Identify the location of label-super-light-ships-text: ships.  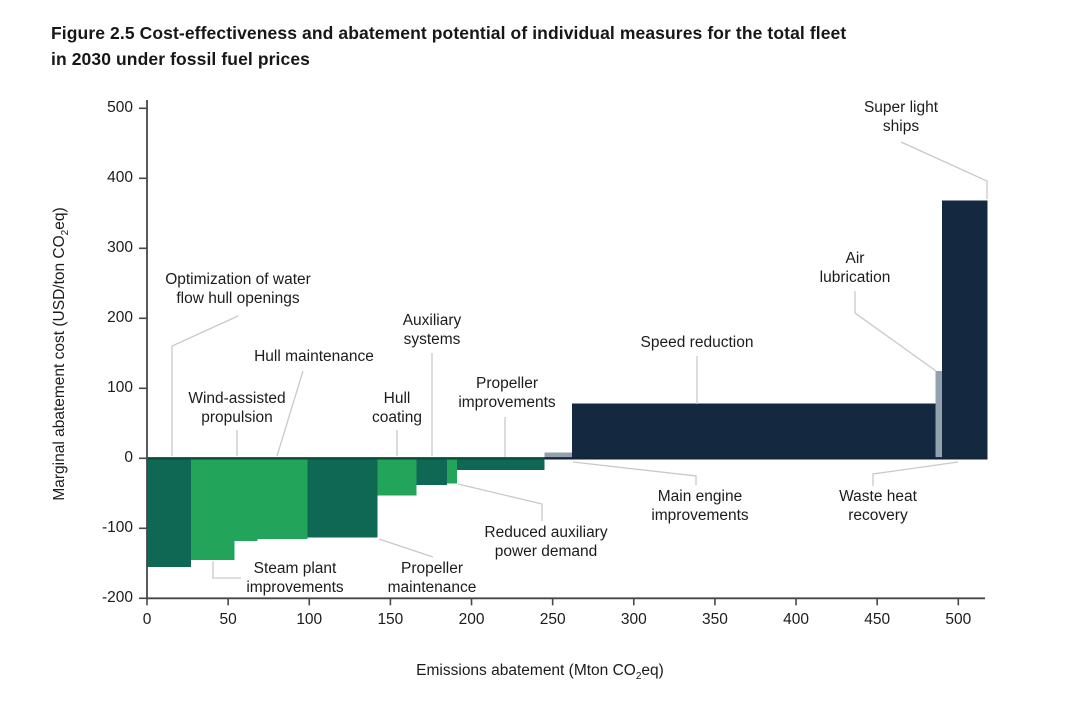
(901, 126).